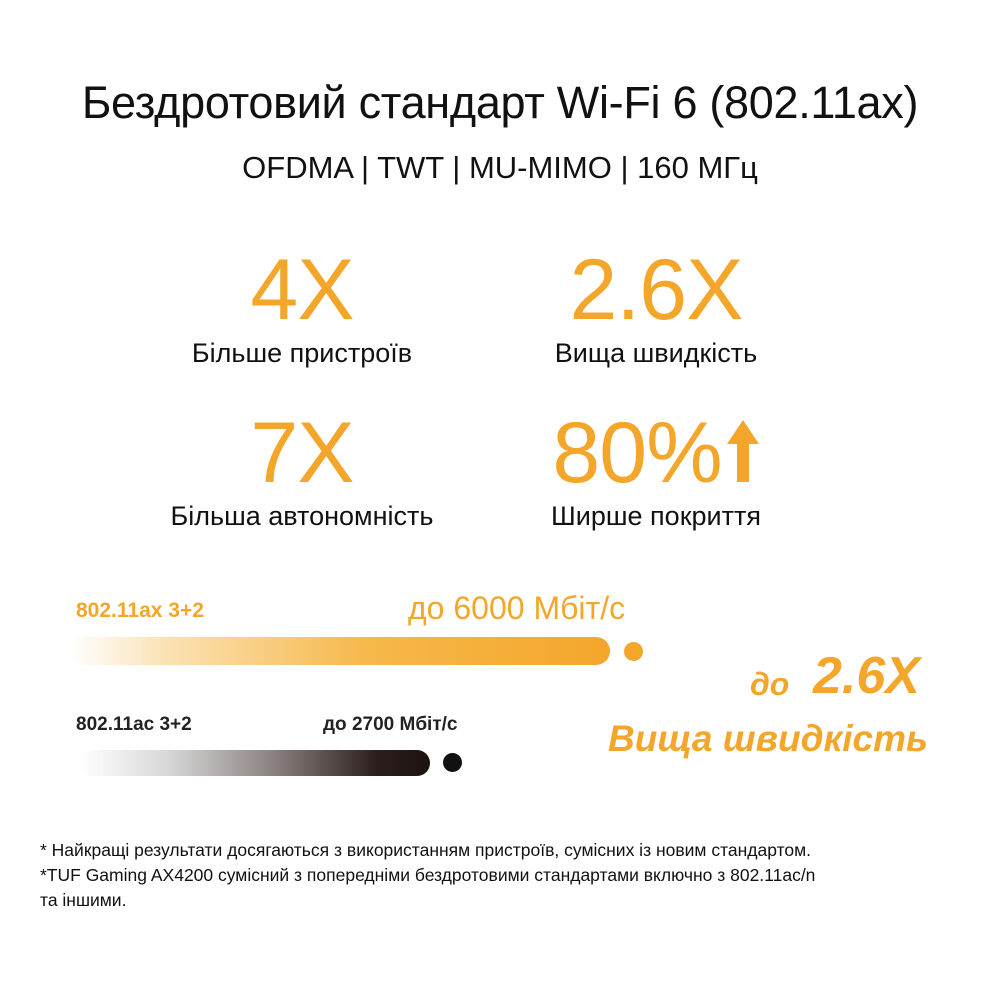 This screenshot has width=1000, height=1000. I want to click on page-title: Бездротовий стандарт Wi-Fi 6 (802.11ax), so click(500, 102).